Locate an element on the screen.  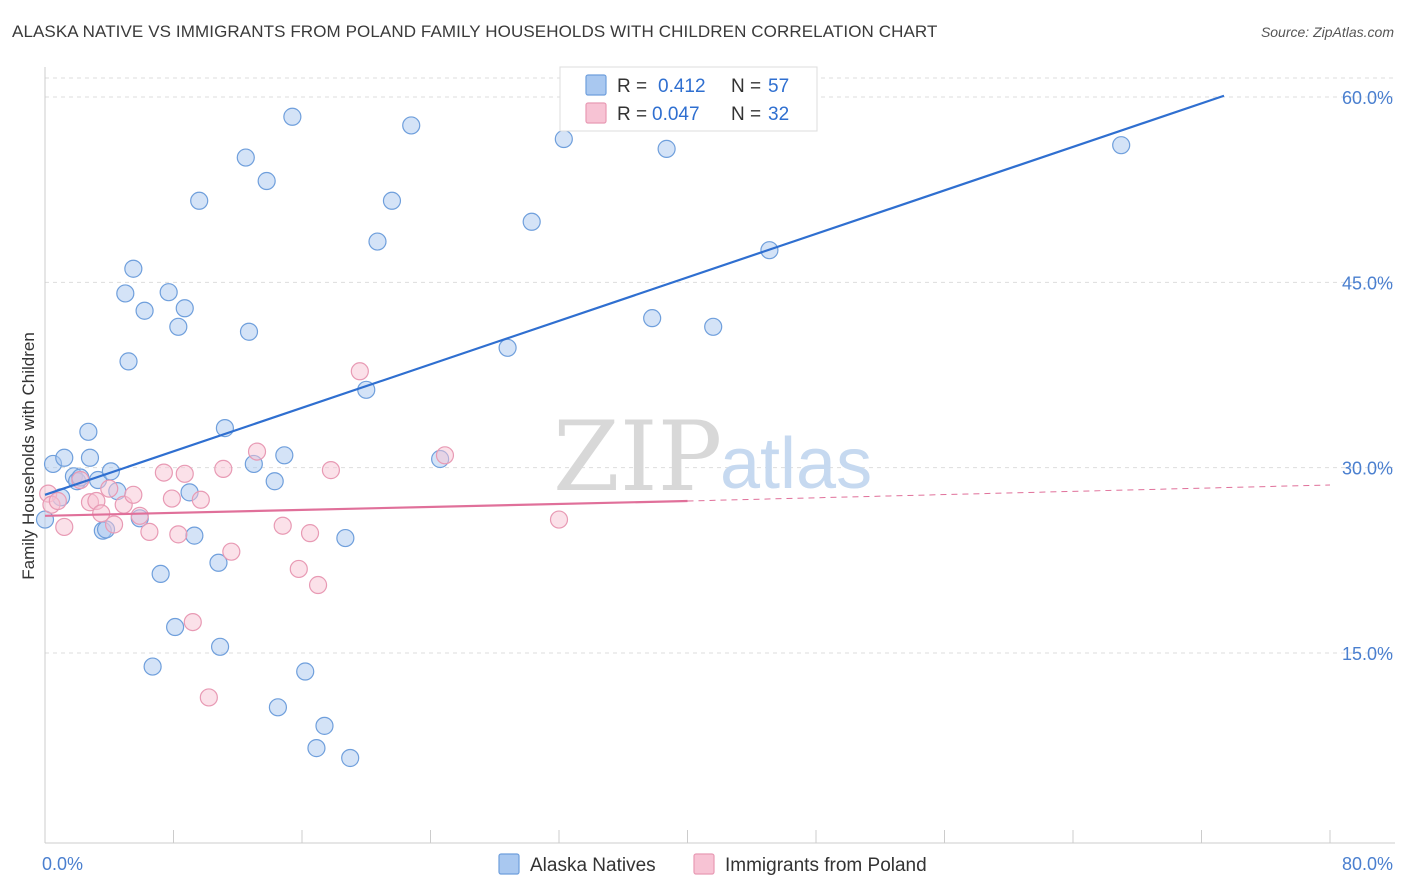
bottom-legend: Alaska Natives Immigrants from Poland is located at coordinates (712, 864).